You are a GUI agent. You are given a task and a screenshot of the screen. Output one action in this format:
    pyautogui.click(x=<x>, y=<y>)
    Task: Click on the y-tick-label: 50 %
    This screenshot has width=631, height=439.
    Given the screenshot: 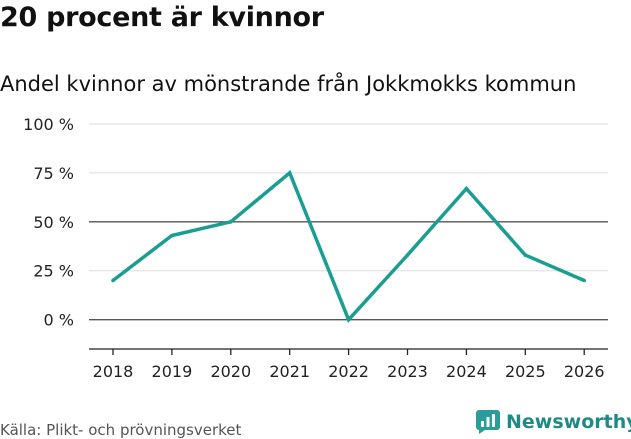 What is the action you would take?
    pyautogui.click(x=53, y=222)
    